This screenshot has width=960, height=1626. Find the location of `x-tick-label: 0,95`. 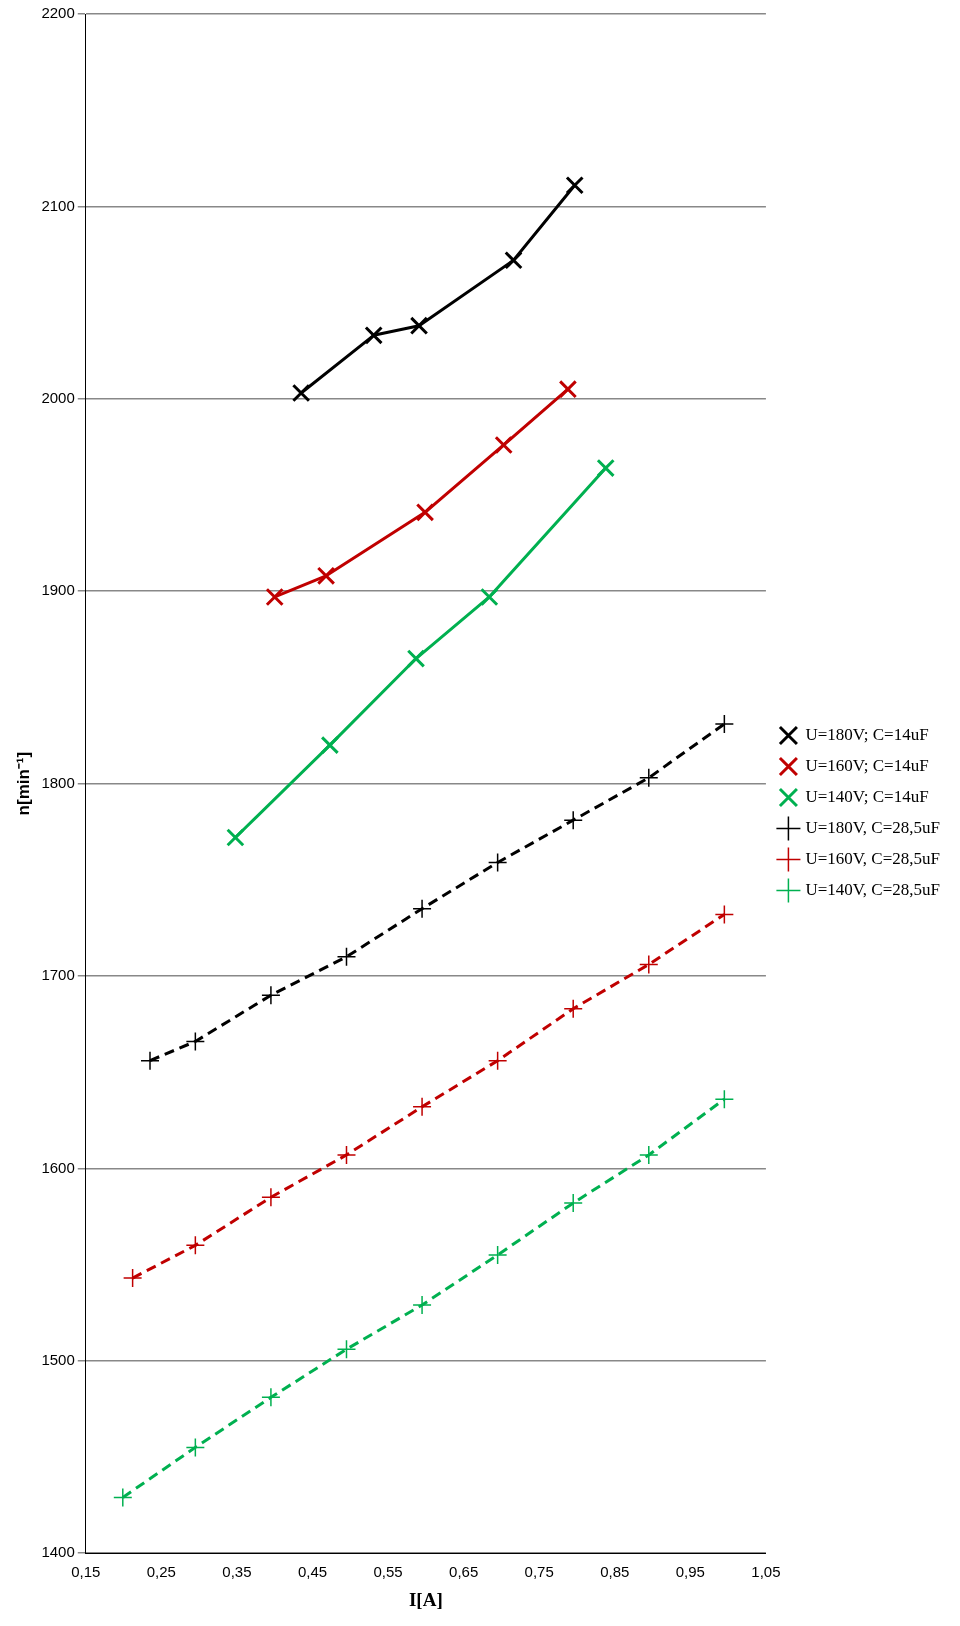

x-tick-label: 0,95 is located at coordinates (690, 1572).